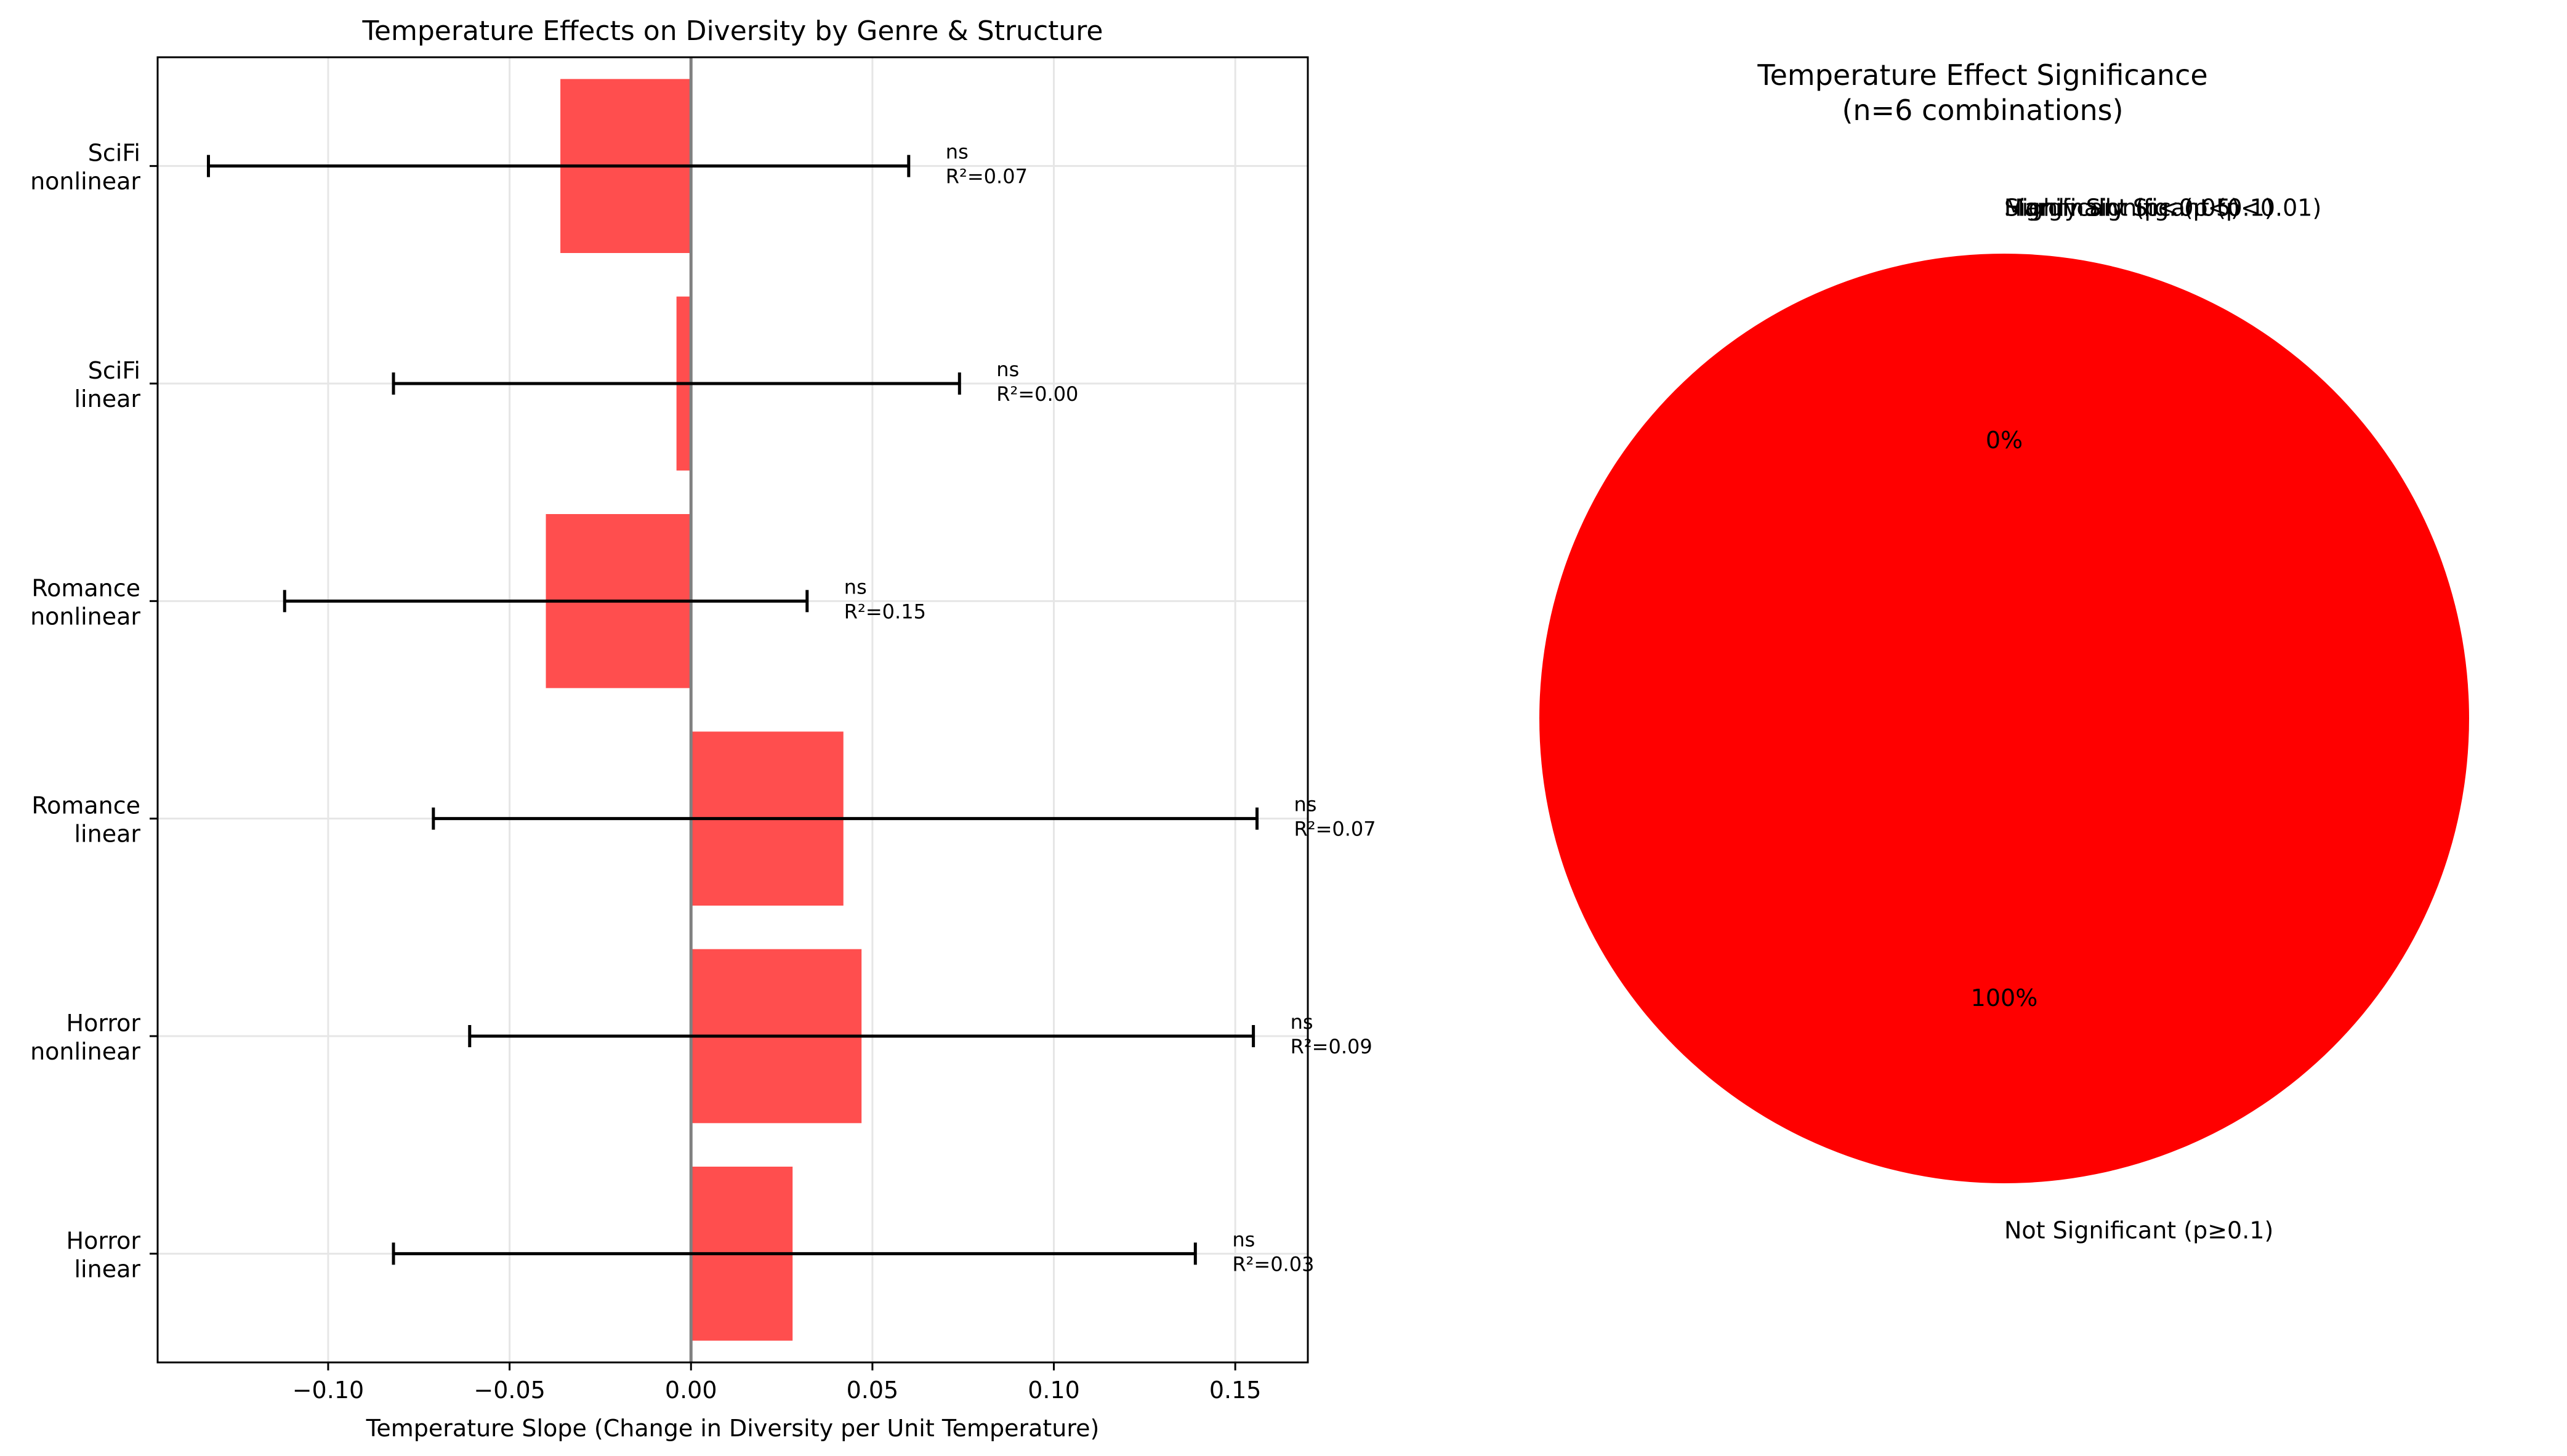  I want to click on pie-percent-label: 0%, so click(2005, 440).